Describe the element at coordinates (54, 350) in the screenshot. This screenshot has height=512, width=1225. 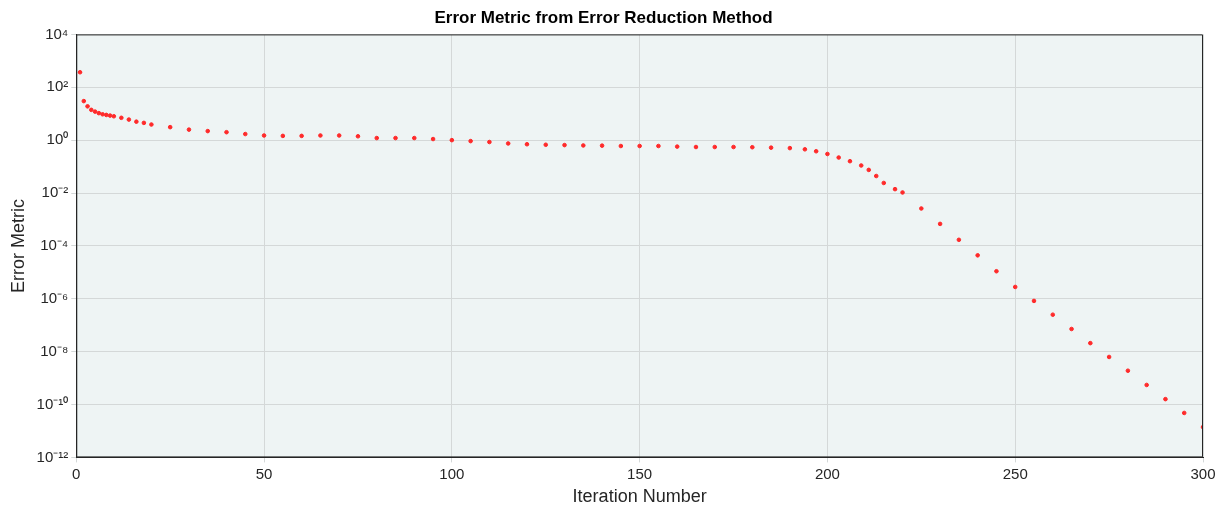
I see `y-tick-label: 10⁻⁸` at that location.